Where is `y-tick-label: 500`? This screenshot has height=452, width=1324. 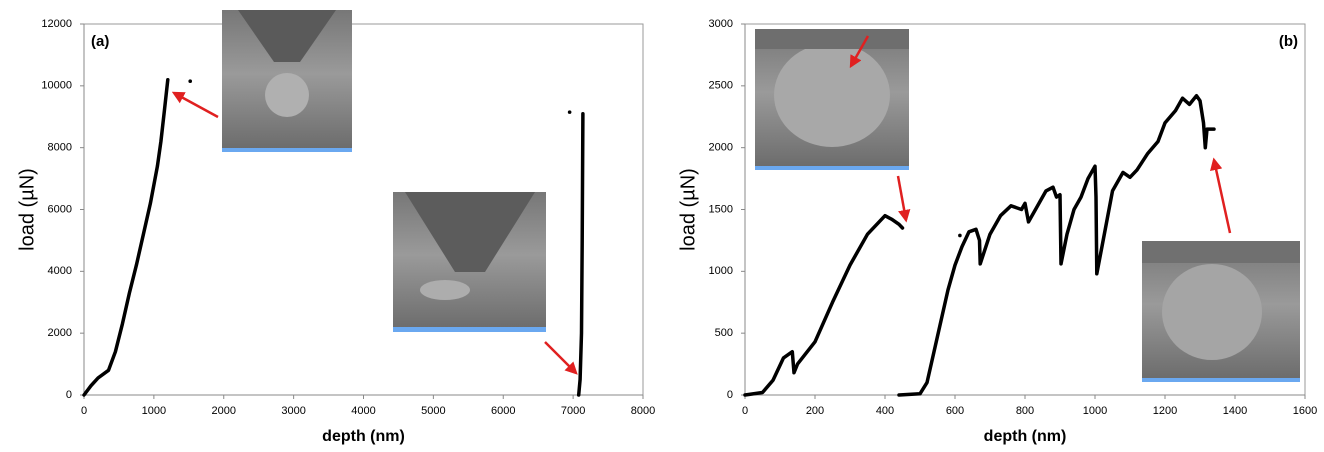 y-tick-label: 500 is located at coordinates (724, 333).